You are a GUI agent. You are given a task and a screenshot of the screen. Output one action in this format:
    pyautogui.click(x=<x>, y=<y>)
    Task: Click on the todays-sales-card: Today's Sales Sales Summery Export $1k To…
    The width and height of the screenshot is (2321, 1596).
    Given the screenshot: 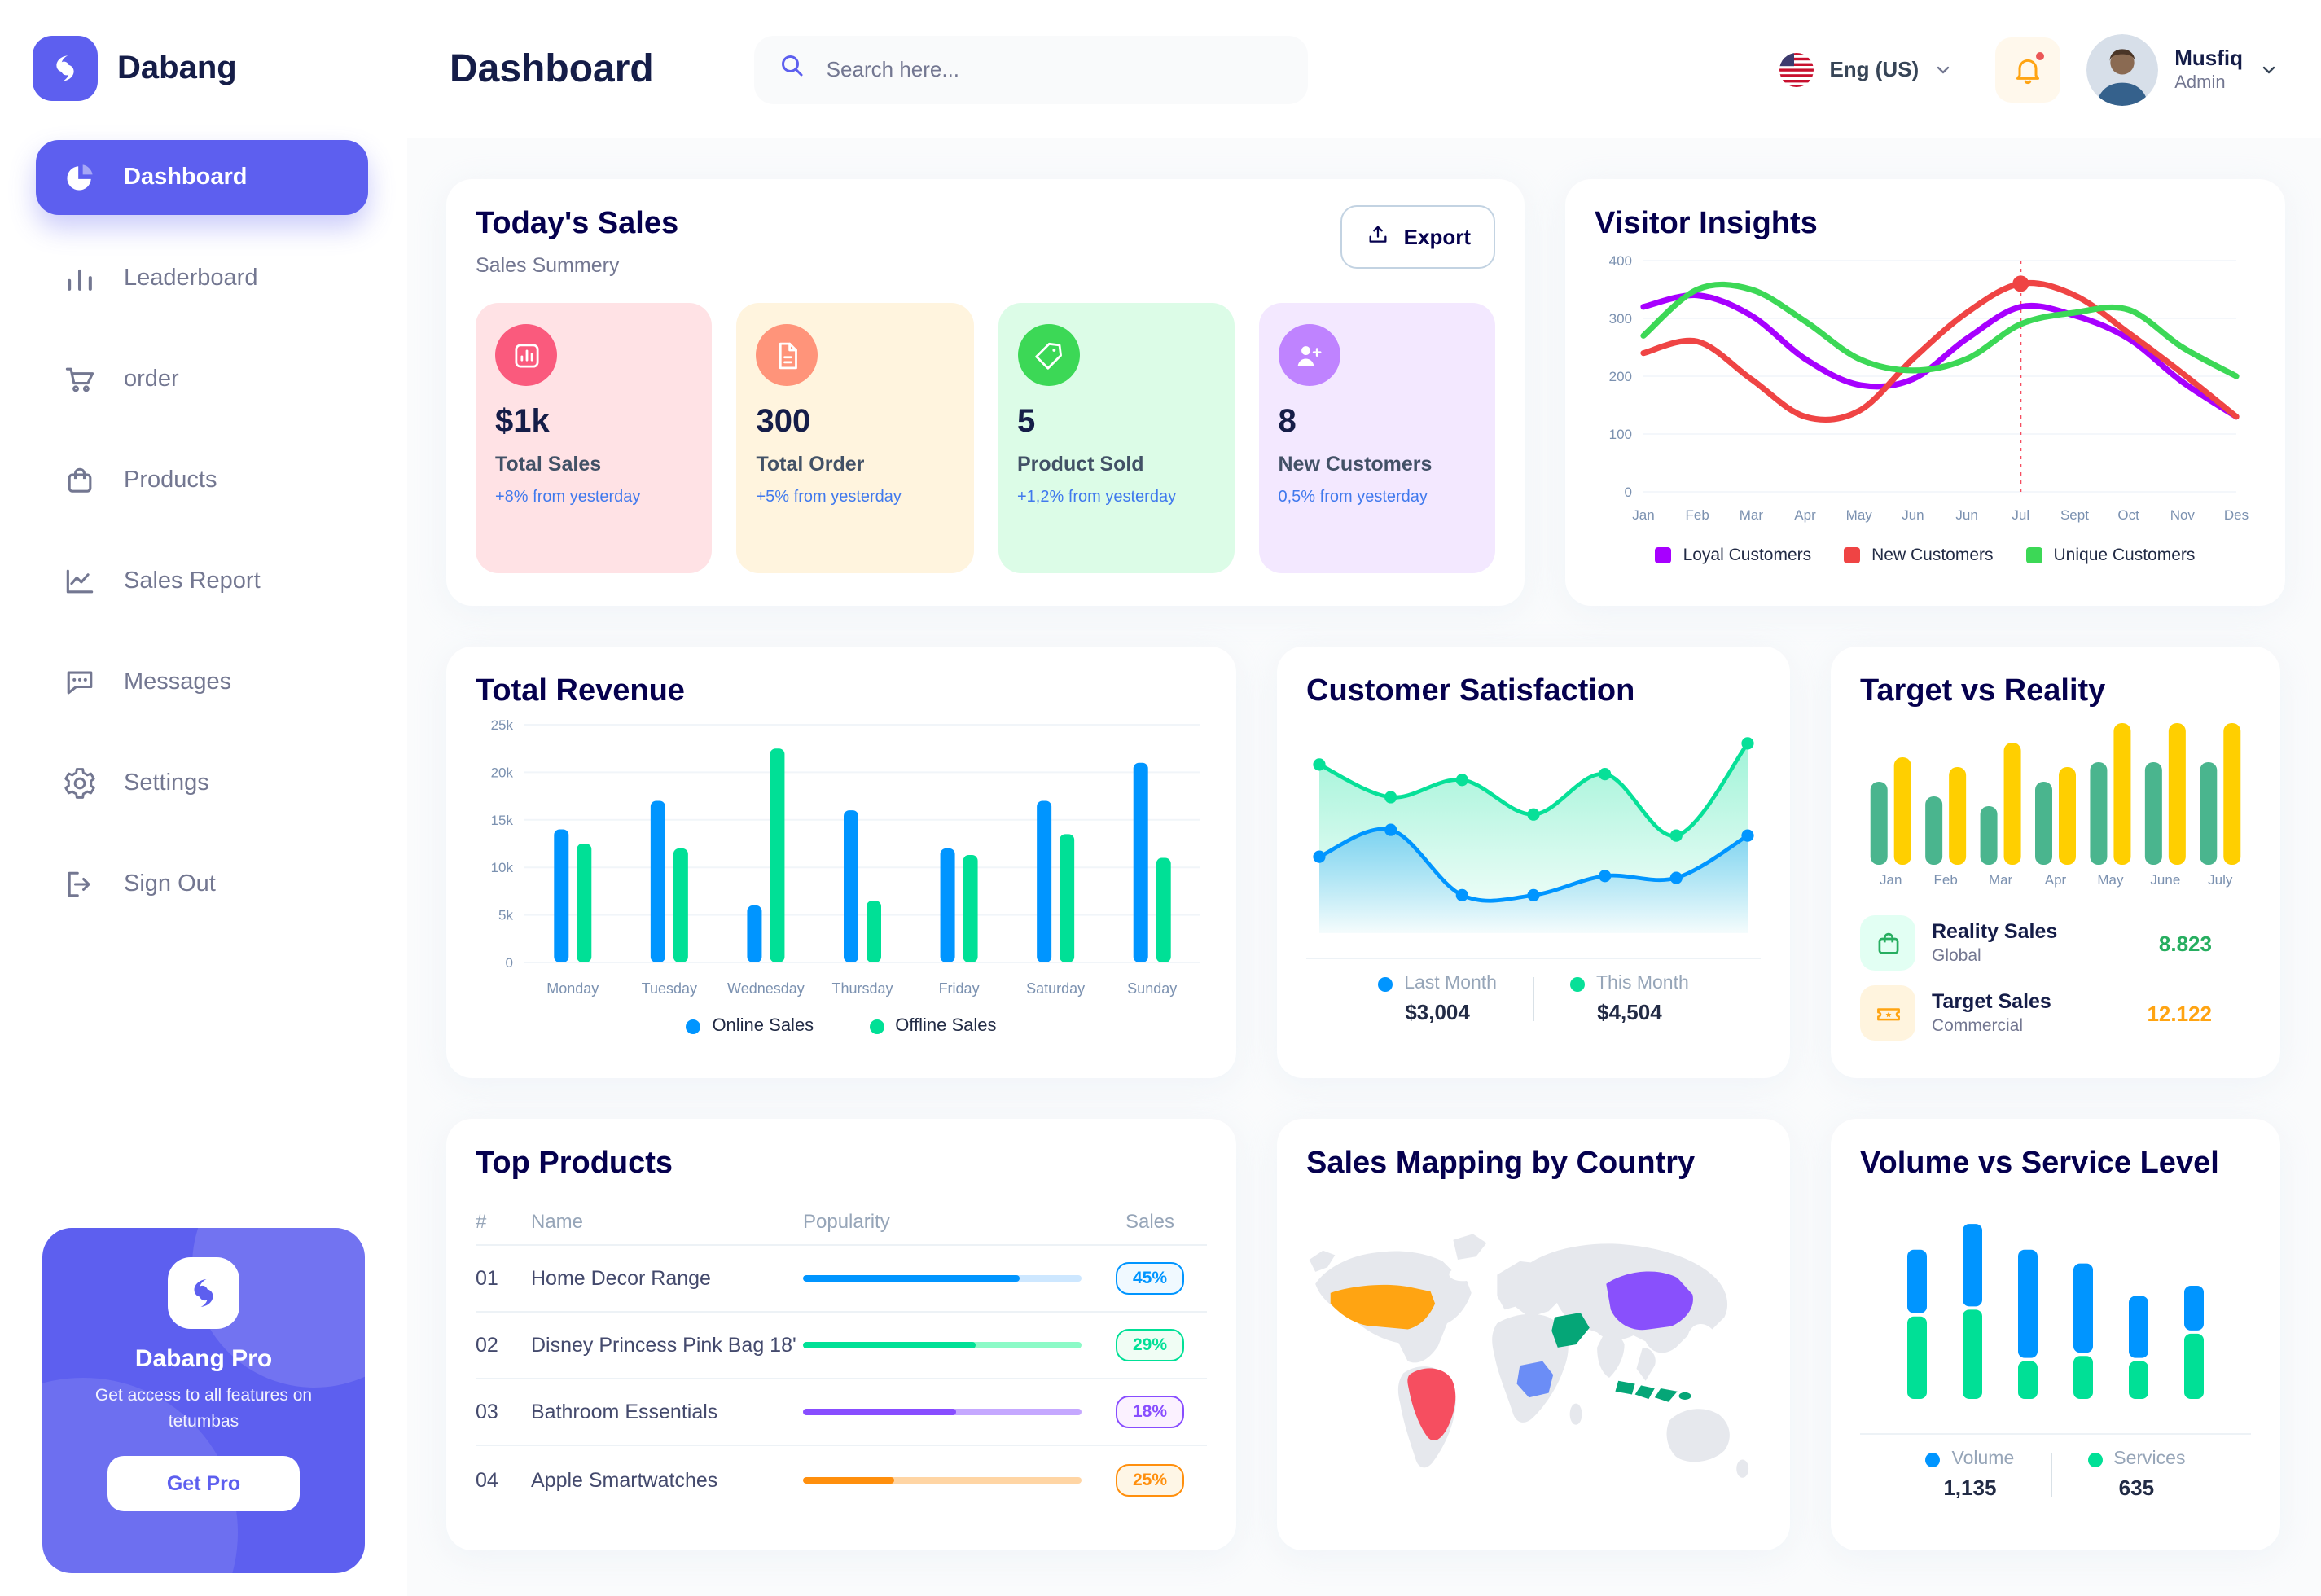 What is the action you would take?
    pyautogui.click(x=985, y=392)
    